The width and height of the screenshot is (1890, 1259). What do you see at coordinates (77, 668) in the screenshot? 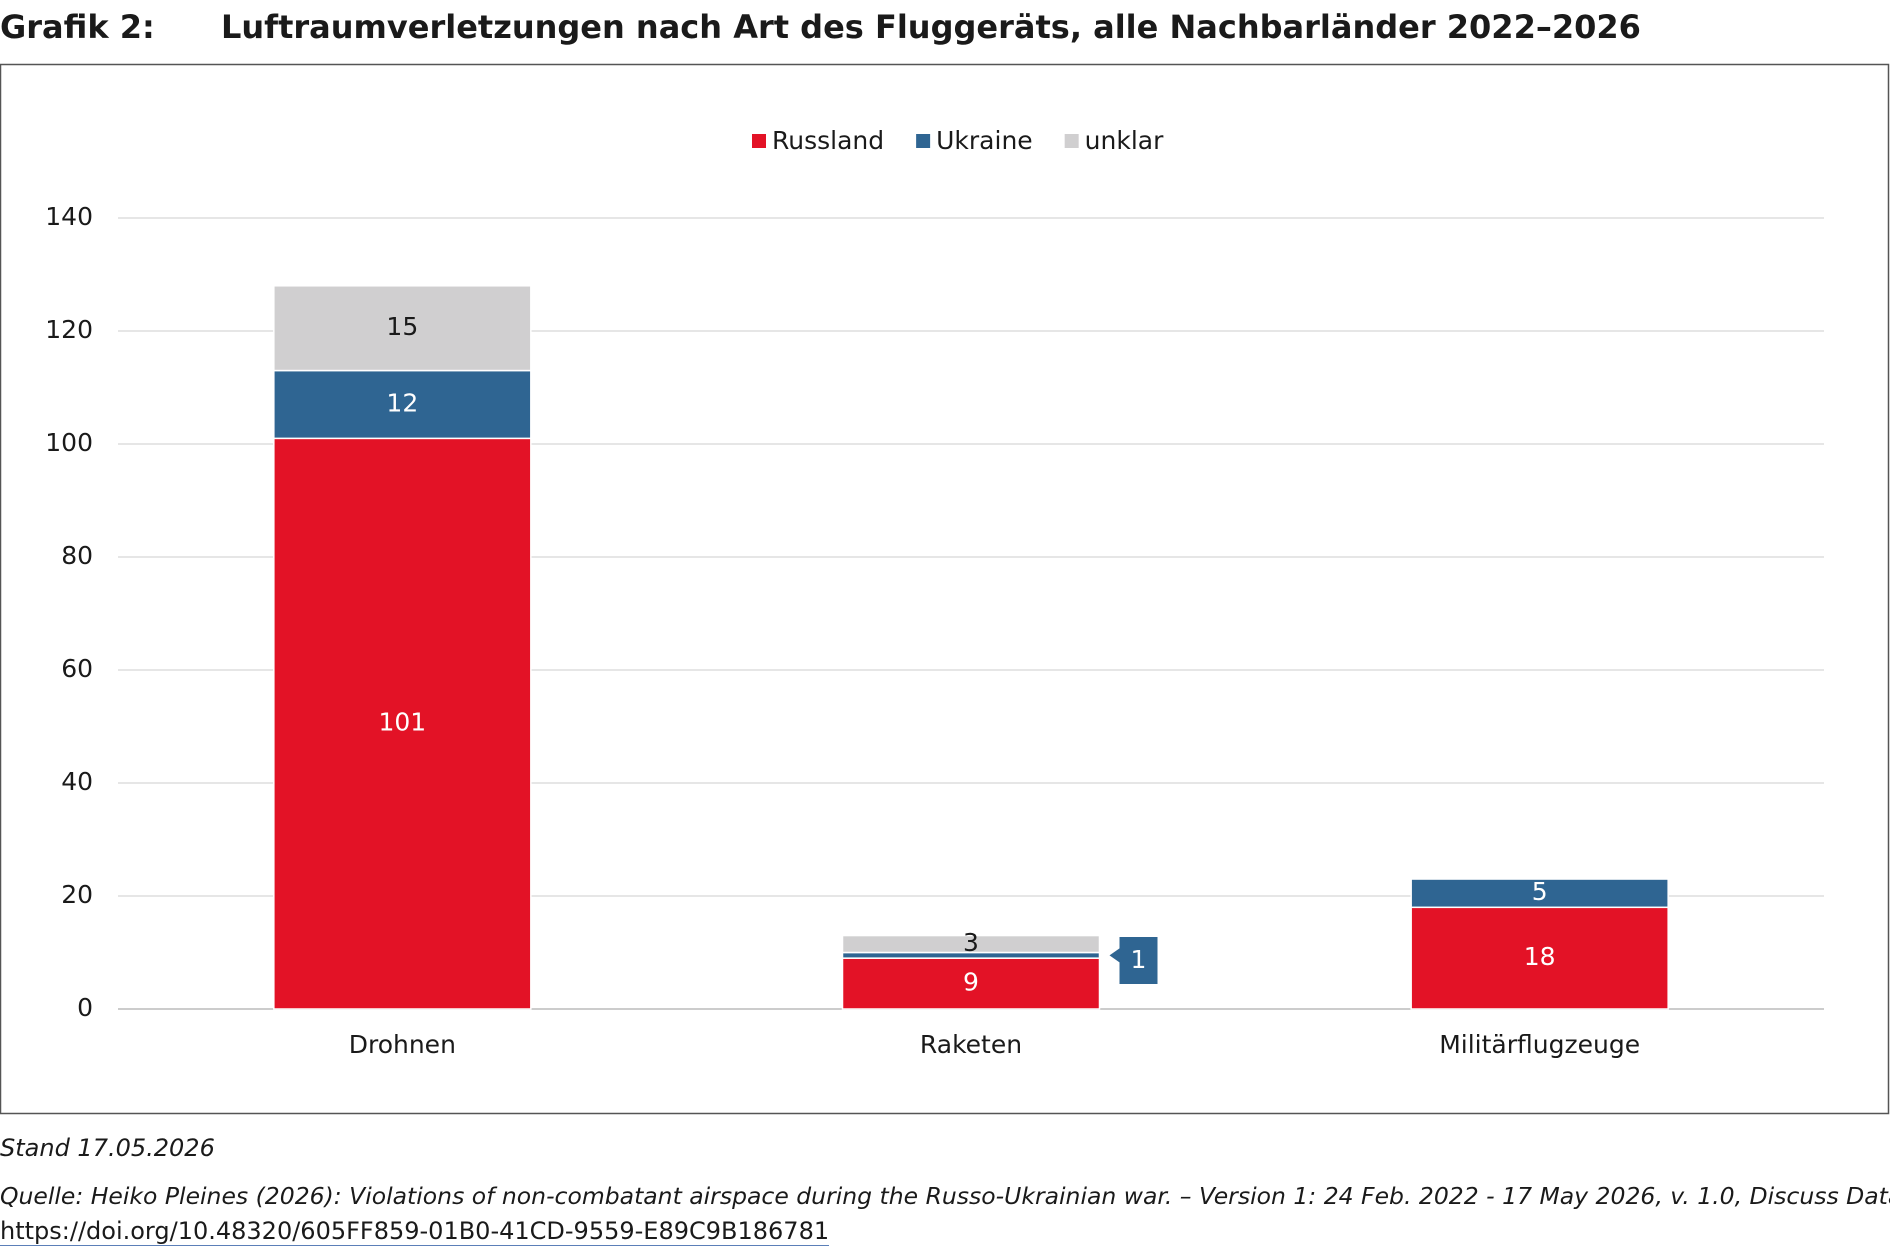
I see `y-tick-label: 60` at bounding box center [77, 668].